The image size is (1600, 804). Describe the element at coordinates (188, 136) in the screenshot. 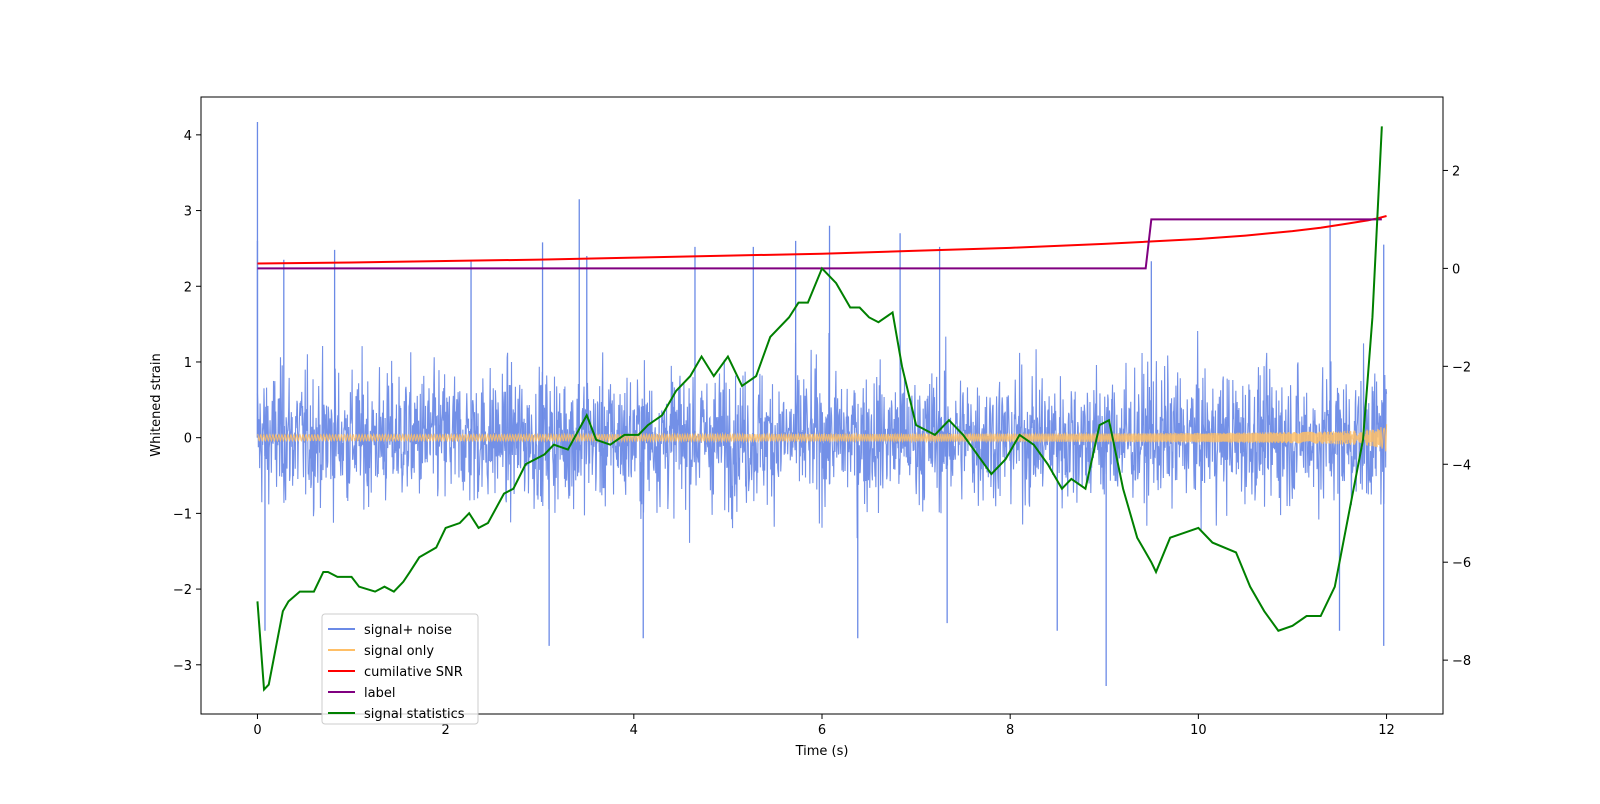

I see `y-tick-label: 4` at that location.